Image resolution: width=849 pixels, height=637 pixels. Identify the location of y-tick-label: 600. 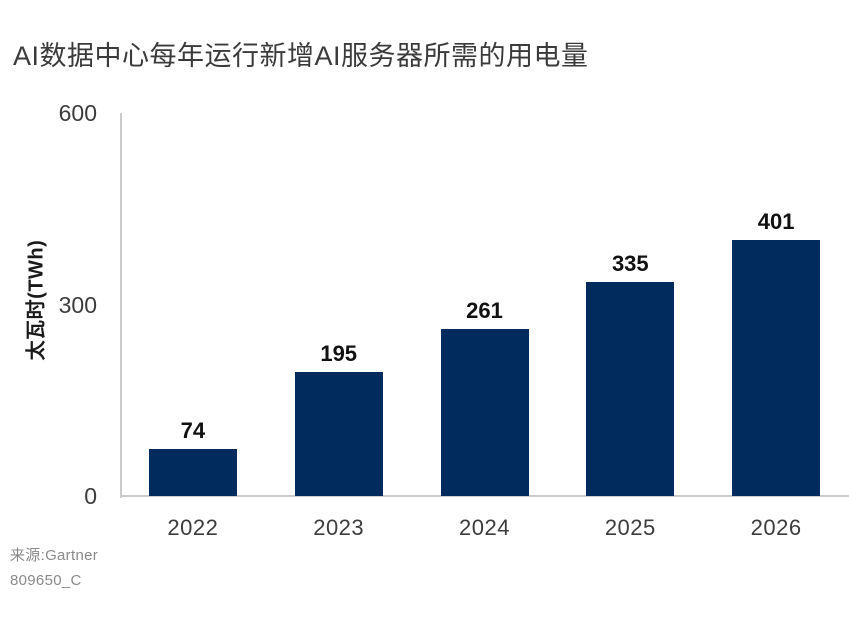
(77, 113).